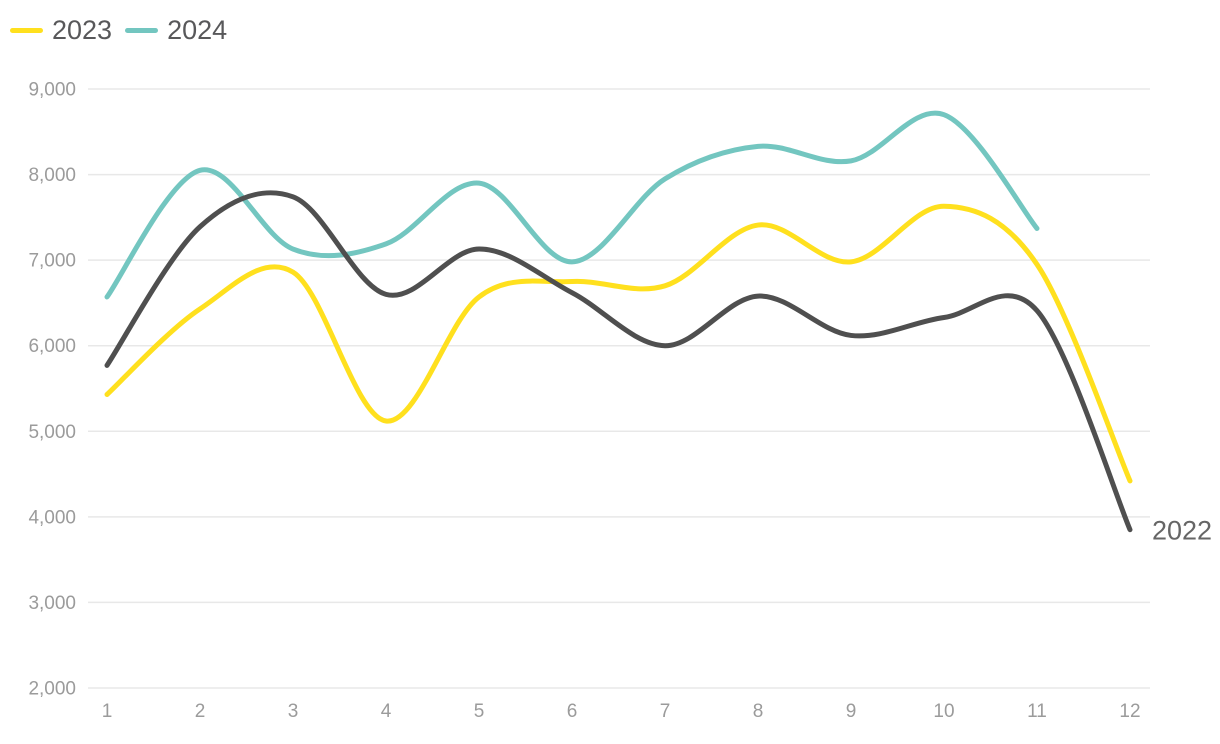 Image resolution: width=1220 pixels, height=744 pixels. What do you see at coordinates (758, 711) in the screenshot?
I see `x-axis-tick-label: 8` at bounding box center [758, 711].